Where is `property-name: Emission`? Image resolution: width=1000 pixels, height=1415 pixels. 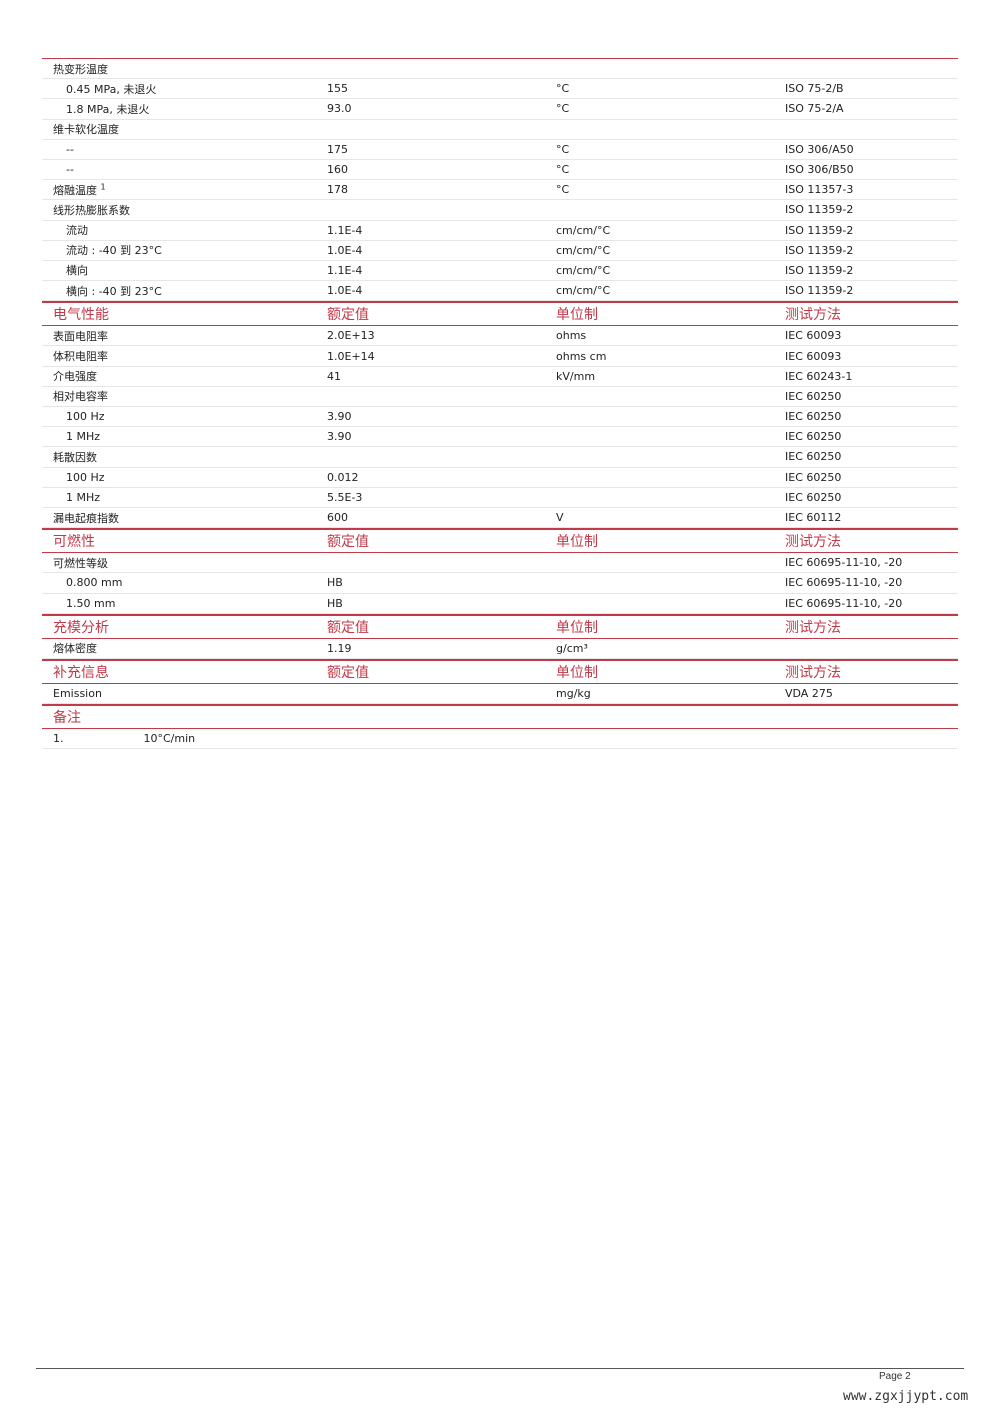
property-name: Emission is located at coordinates (77, 693).